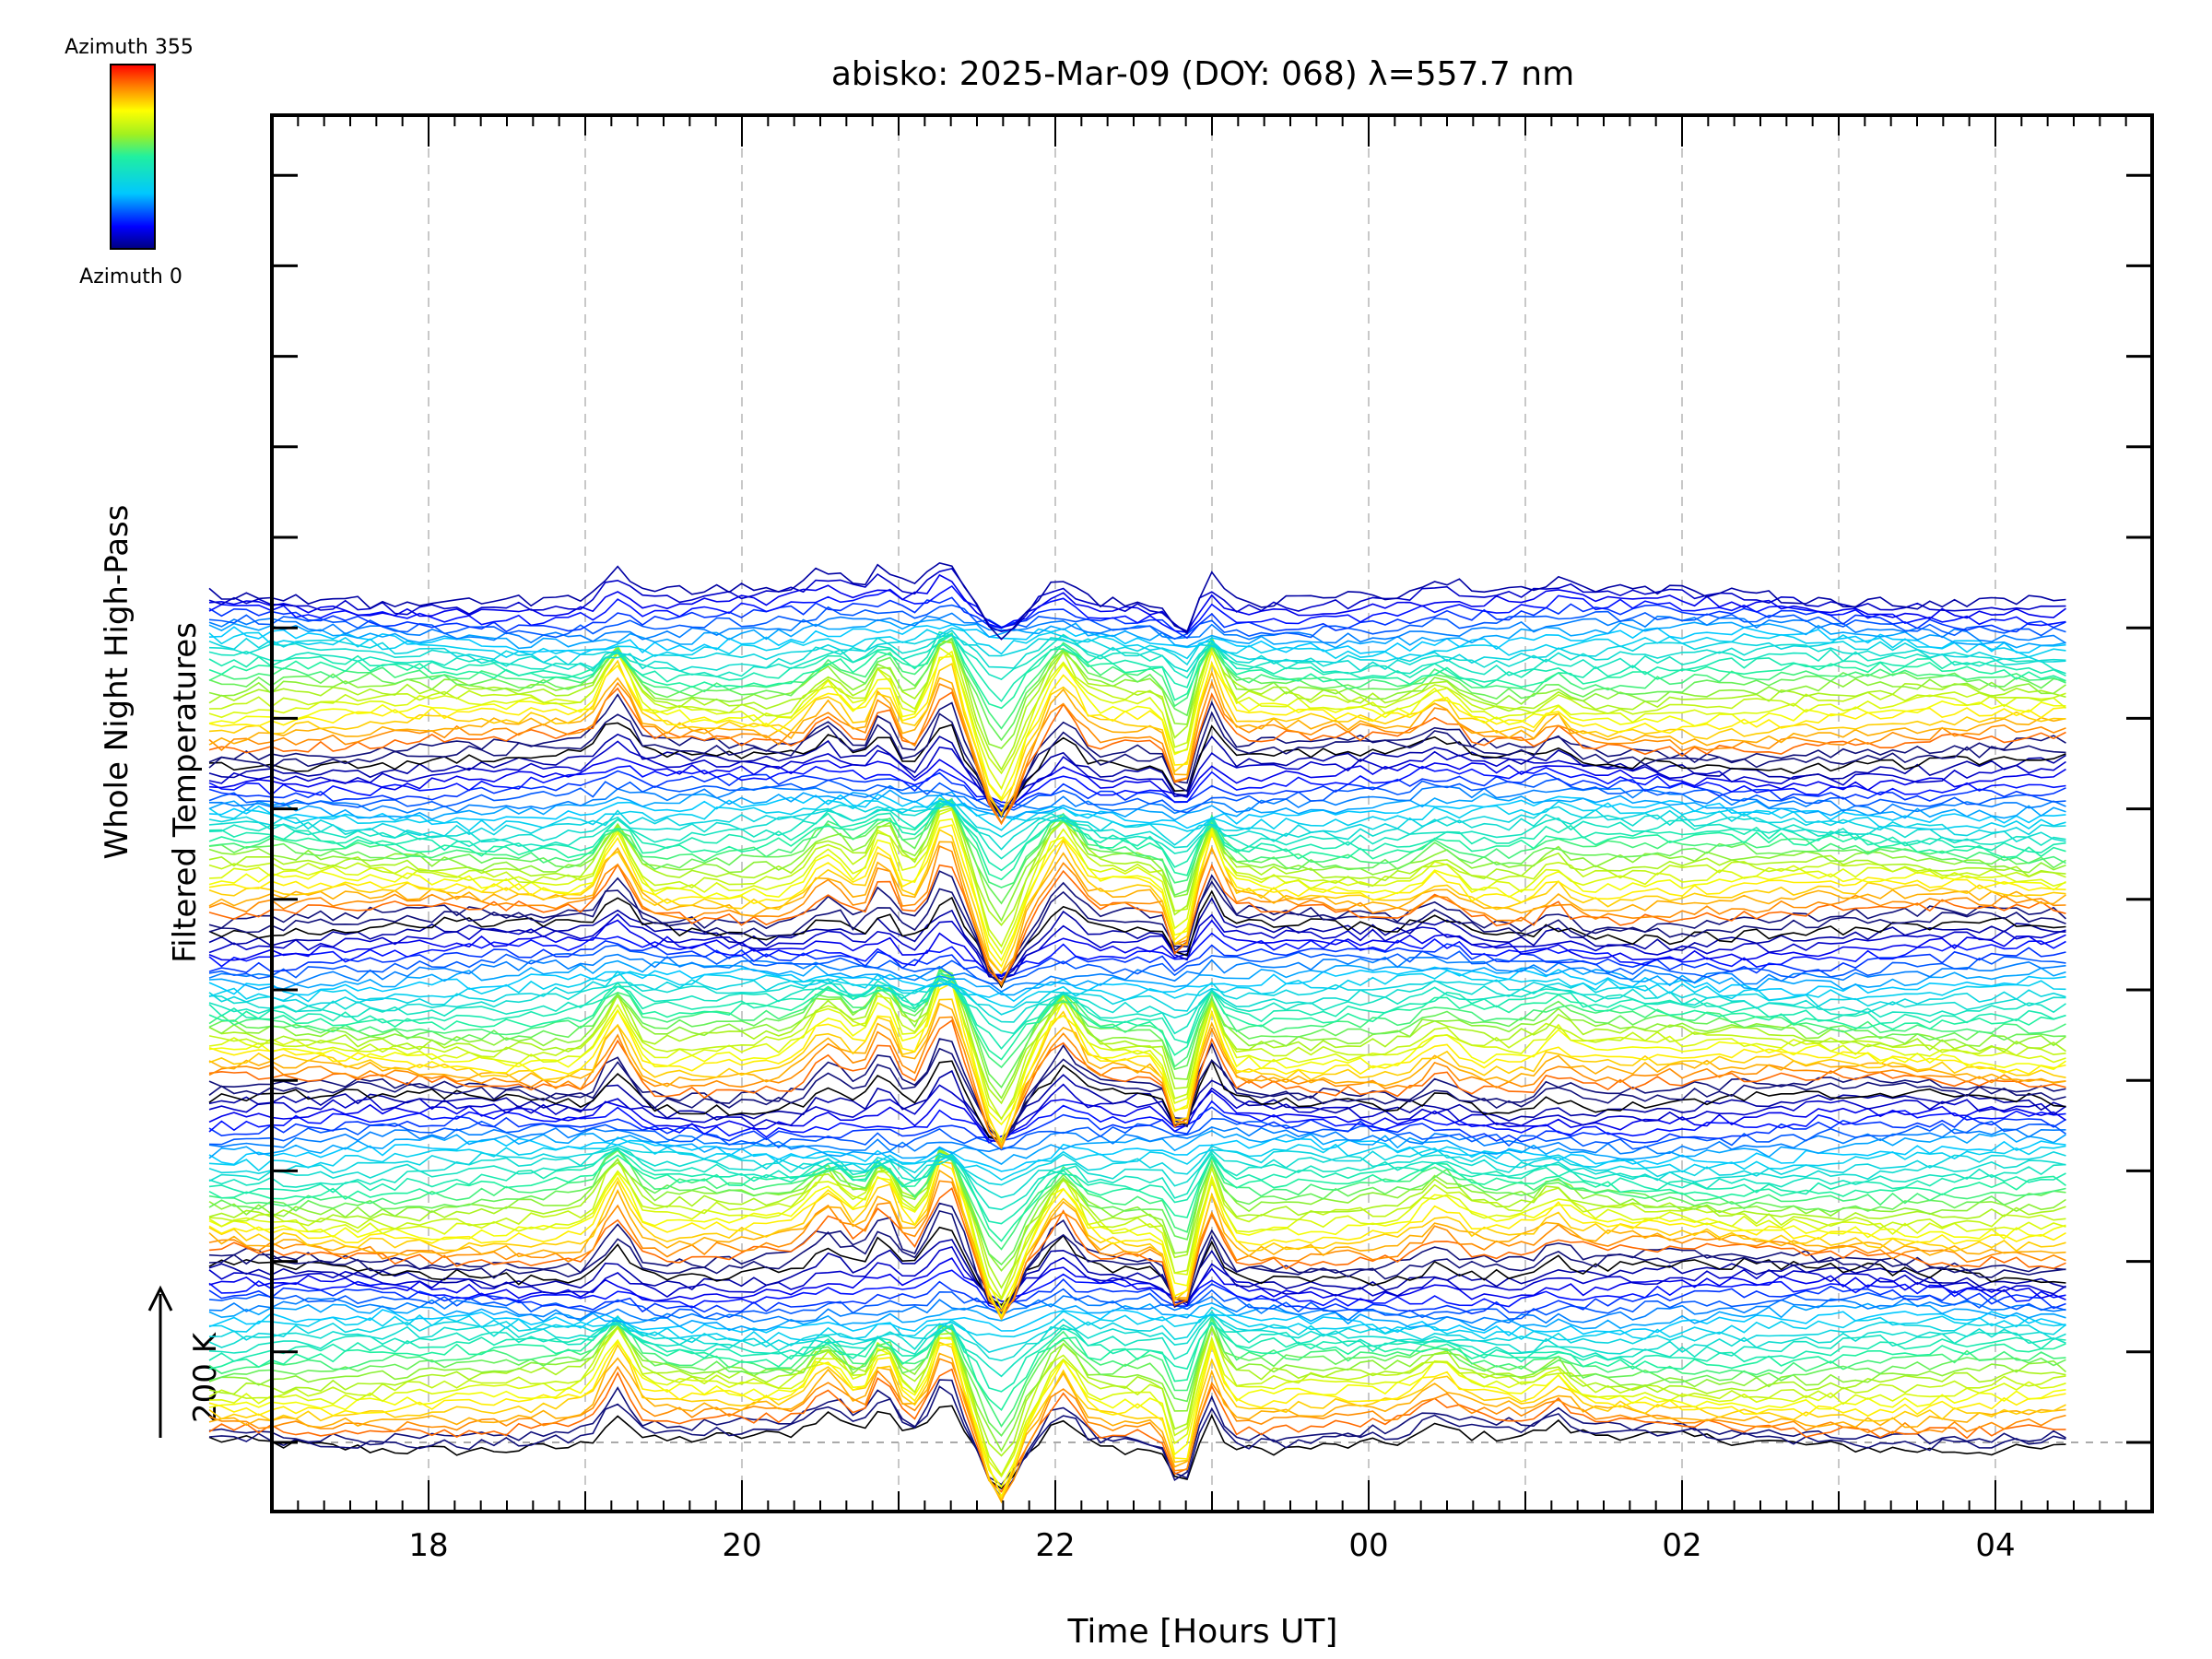 This screenshot has width=2212, height=1659. I want to click on x-tick-label: 20, so click(741, 1545).